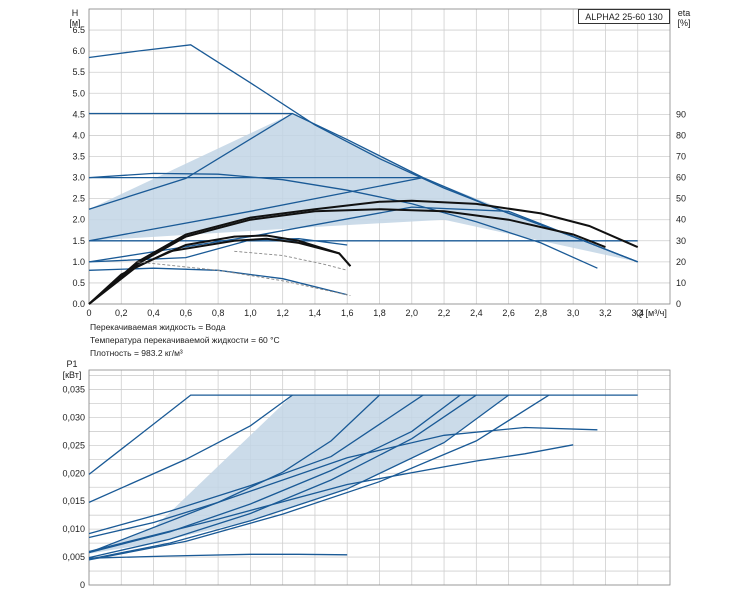 The image size is (750, 600). What do you see at coordinates (250, 313) in the screenshot?
I see `x-tick-label: 1,0` at bounding box center [250, 313].